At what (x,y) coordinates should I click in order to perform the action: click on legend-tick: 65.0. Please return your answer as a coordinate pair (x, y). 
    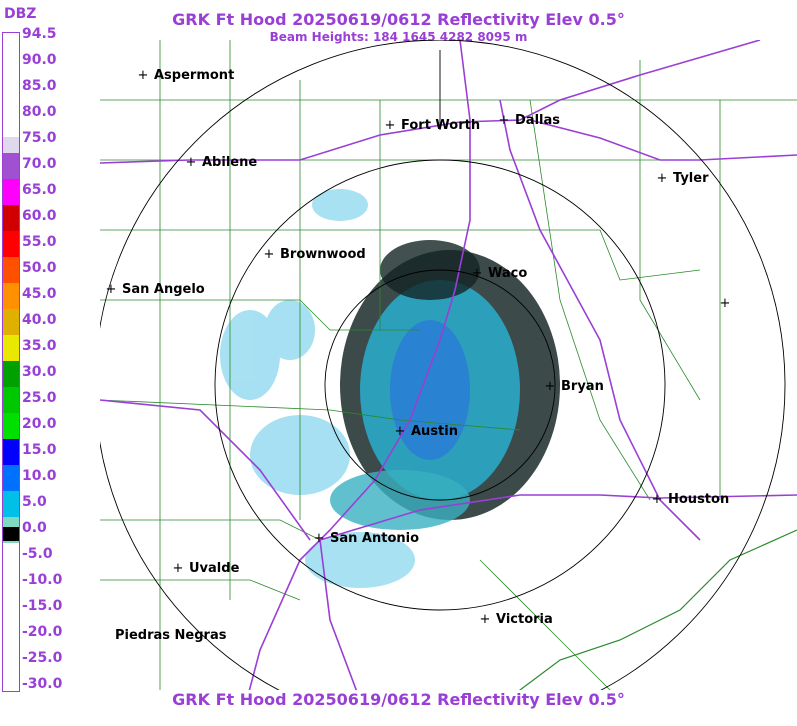
    Looking at the image, I should click on (39, 190).